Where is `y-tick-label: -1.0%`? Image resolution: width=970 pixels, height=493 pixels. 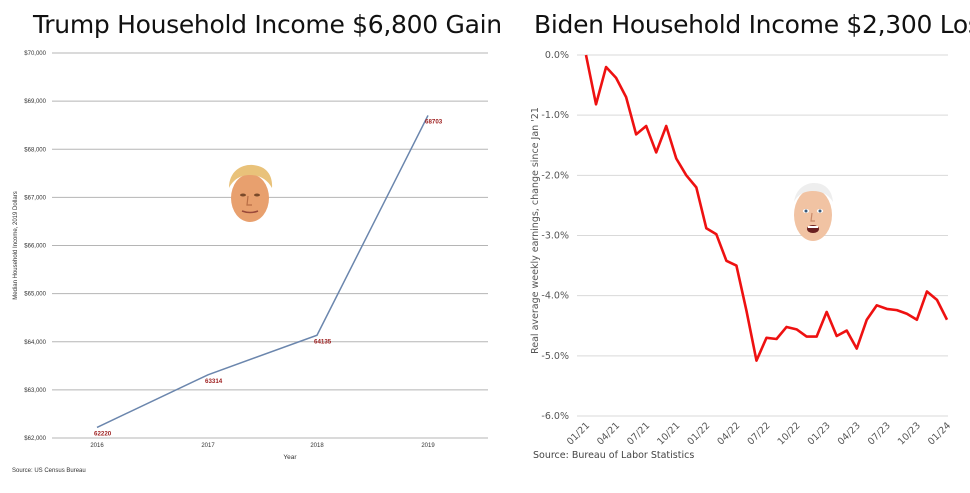 y-tick-label: -1.0% is located at coordinates (555, 115).